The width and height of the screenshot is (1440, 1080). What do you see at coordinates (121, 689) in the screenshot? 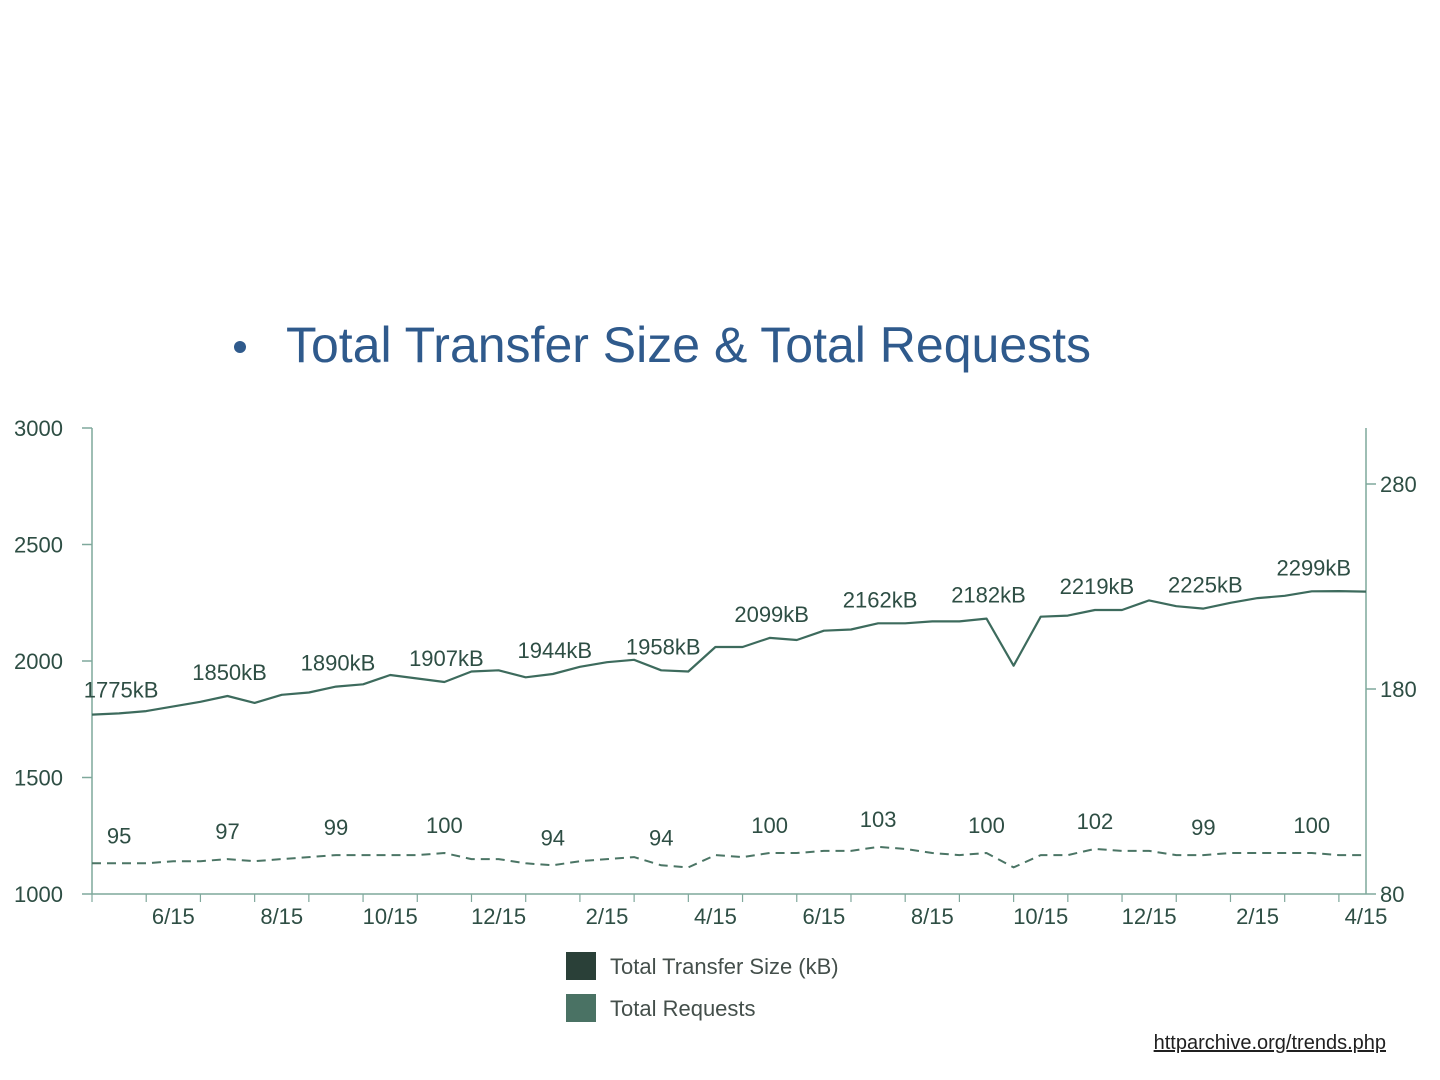
I see `transfer-size-data-label: 1775kB` at bounding box center [121, 689].